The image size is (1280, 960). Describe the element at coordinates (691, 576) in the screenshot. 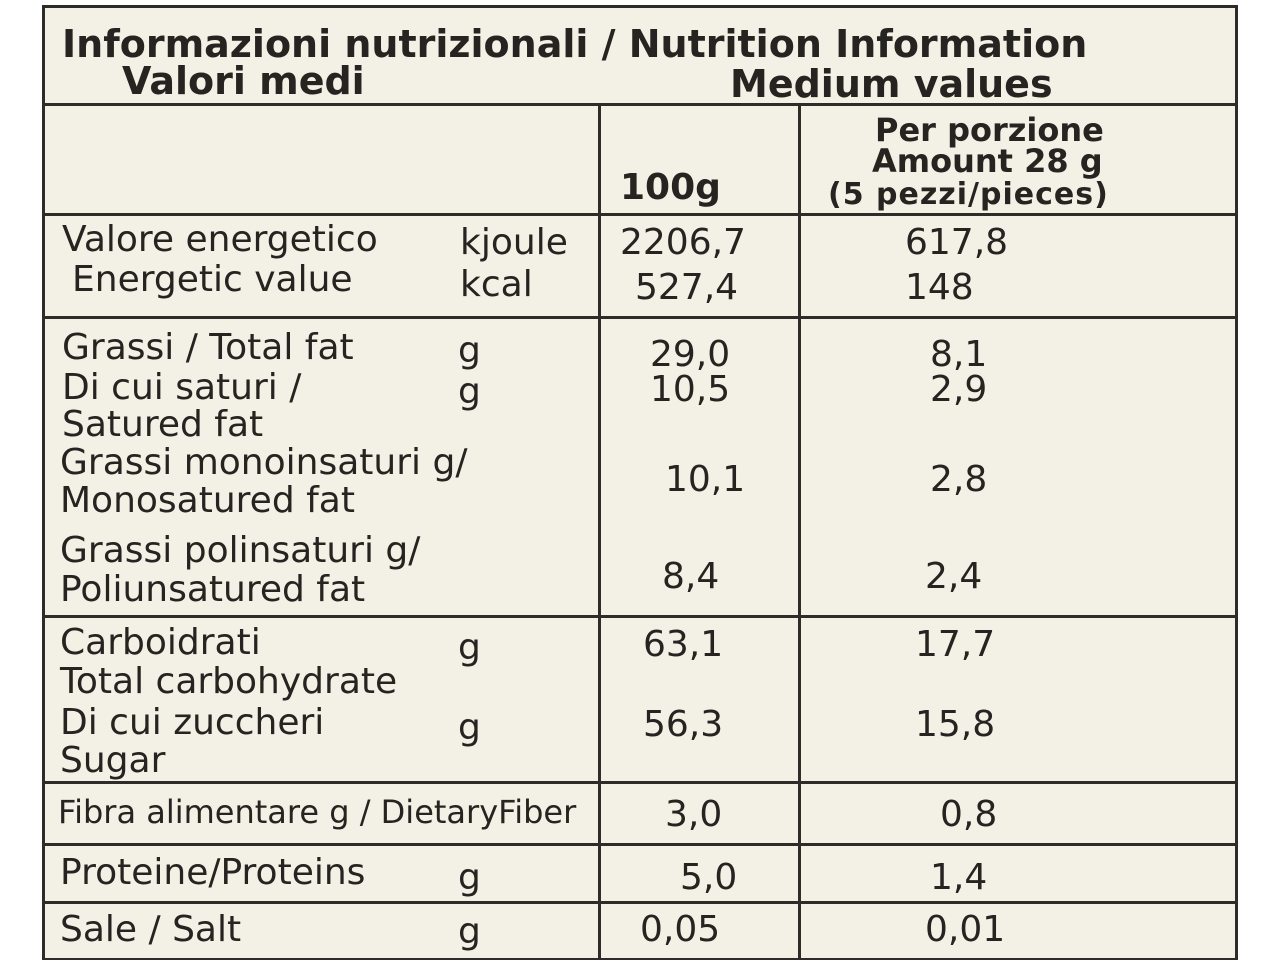

I see `value-100g: 8,4` at that location.